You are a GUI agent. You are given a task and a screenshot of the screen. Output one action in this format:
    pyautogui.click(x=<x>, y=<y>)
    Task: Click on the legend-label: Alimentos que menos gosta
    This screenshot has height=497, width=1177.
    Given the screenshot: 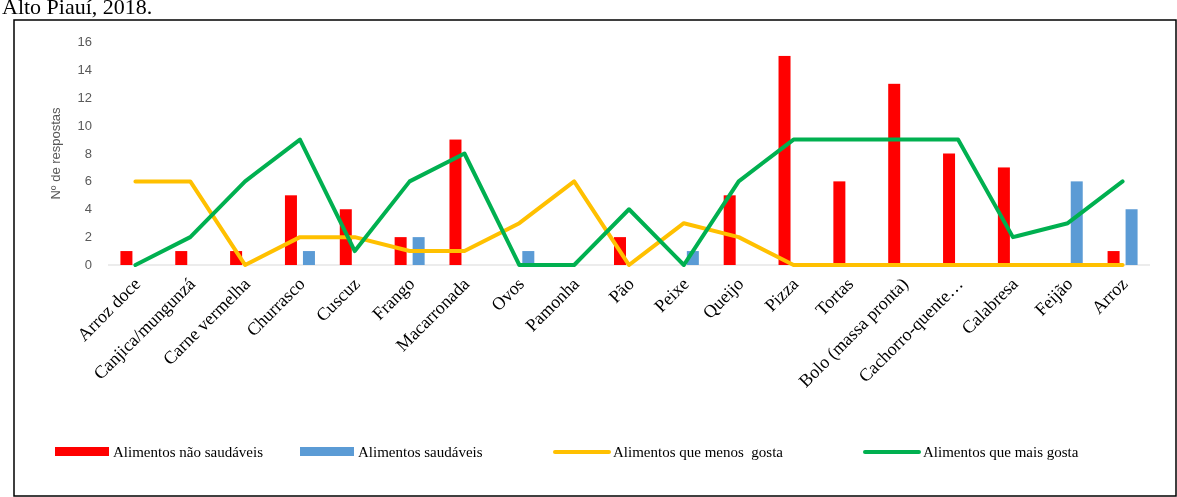 What is the action you would take?
    pyautogui.click(x=698, y=452)
    